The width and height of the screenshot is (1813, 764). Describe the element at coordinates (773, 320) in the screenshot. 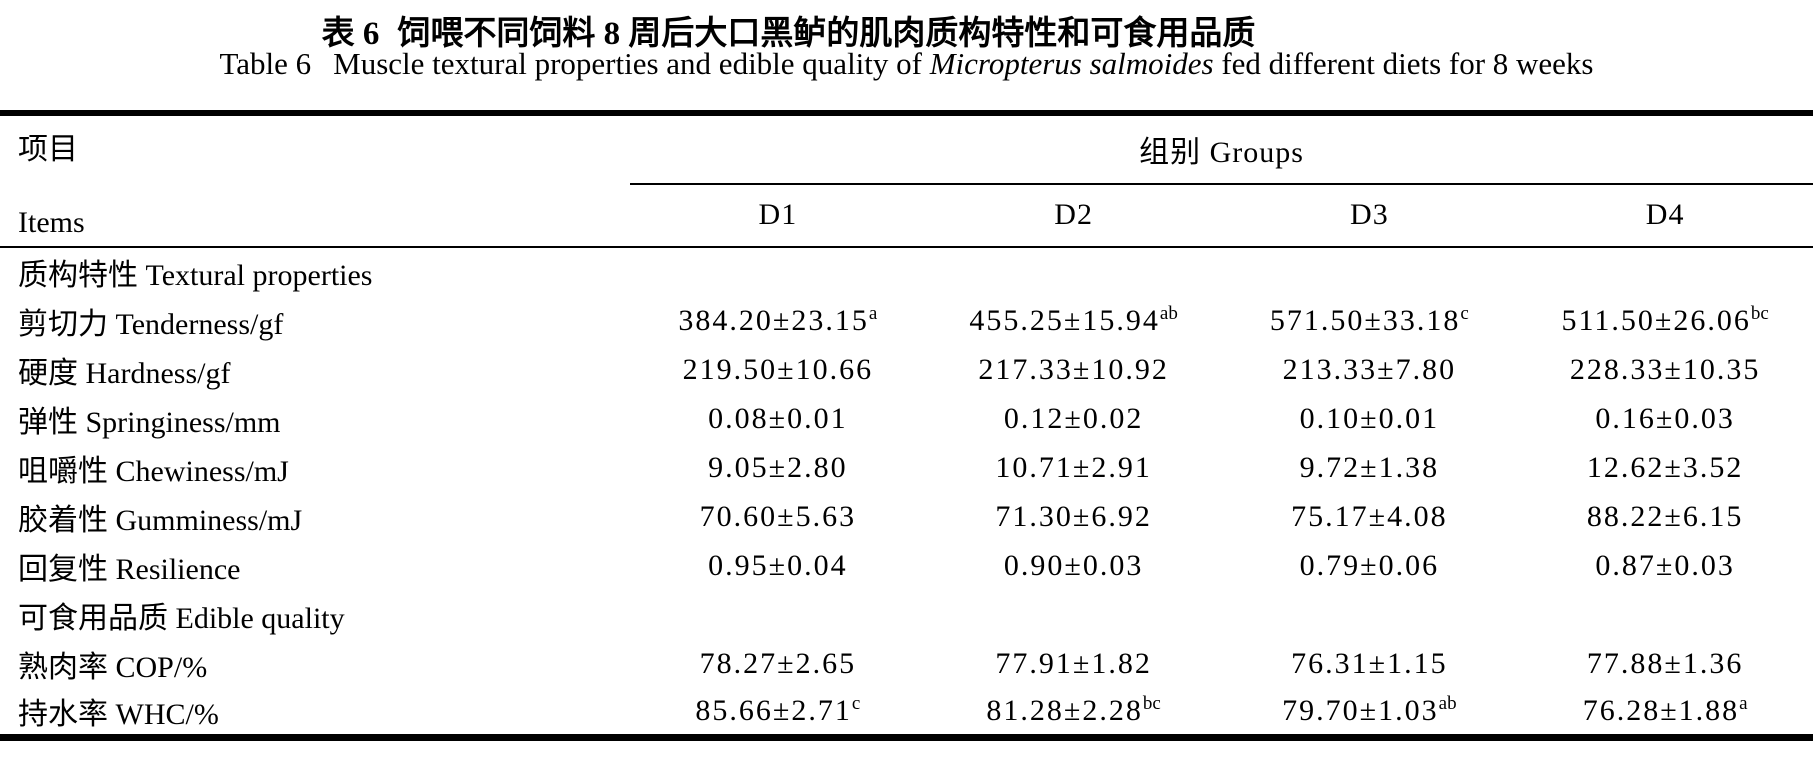

I see `cell-value: 384.20±23.15` at that location.